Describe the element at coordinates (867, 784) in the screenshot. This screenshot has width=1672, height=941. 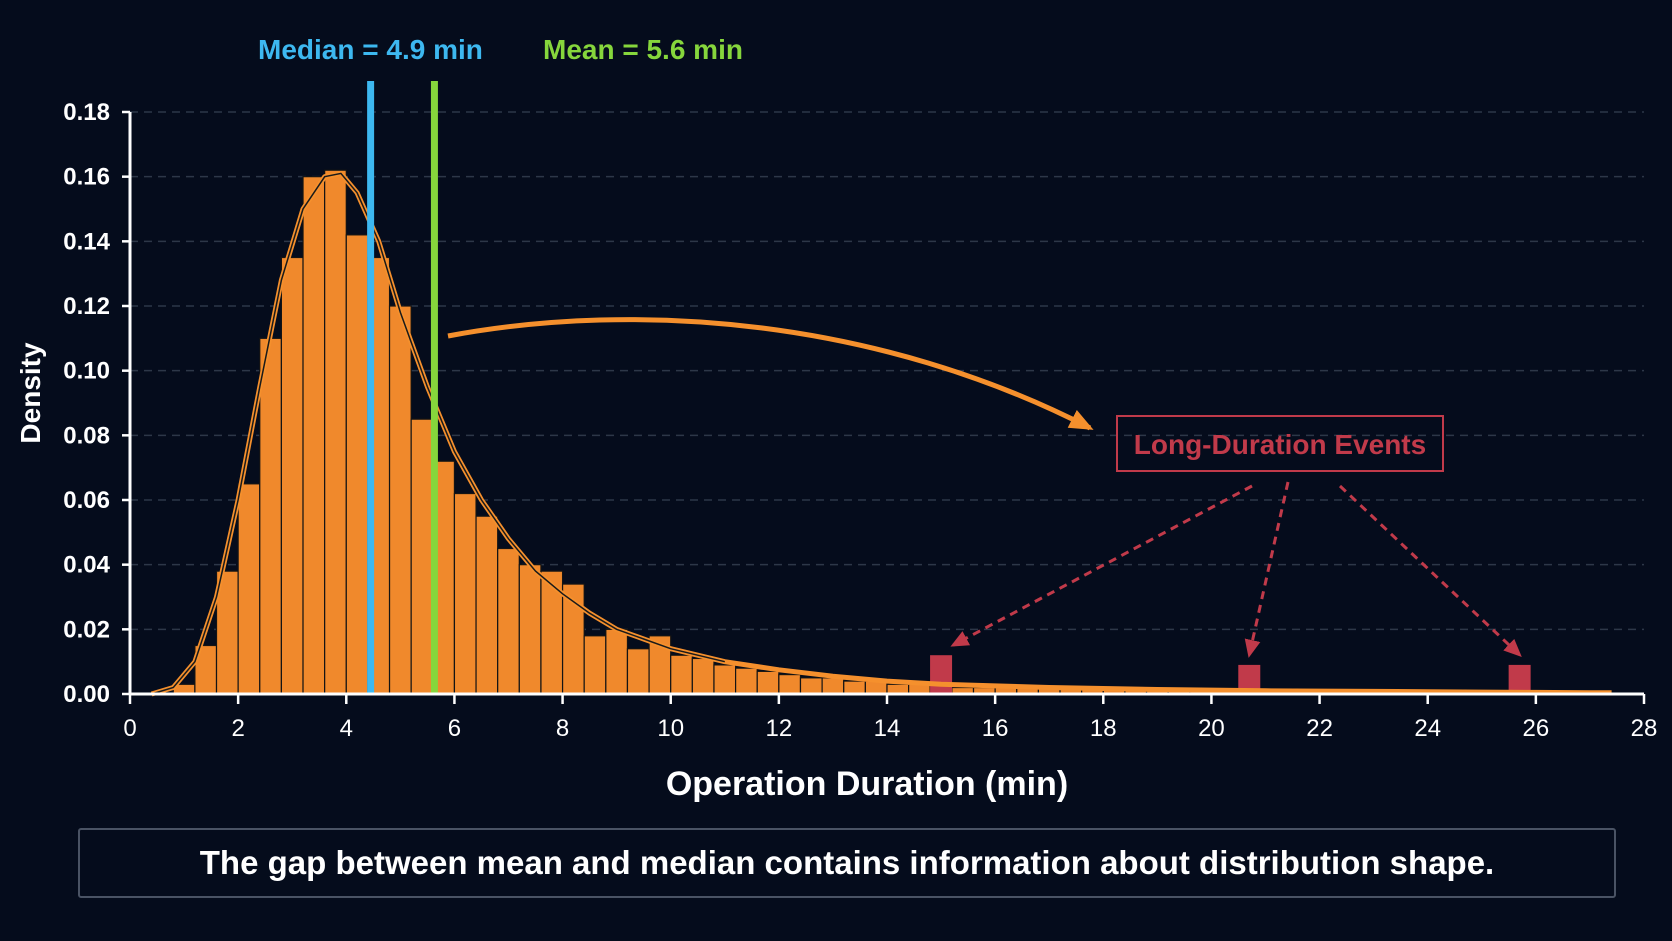
I see `x-axis-label: Operation Duration (min)` at that location.